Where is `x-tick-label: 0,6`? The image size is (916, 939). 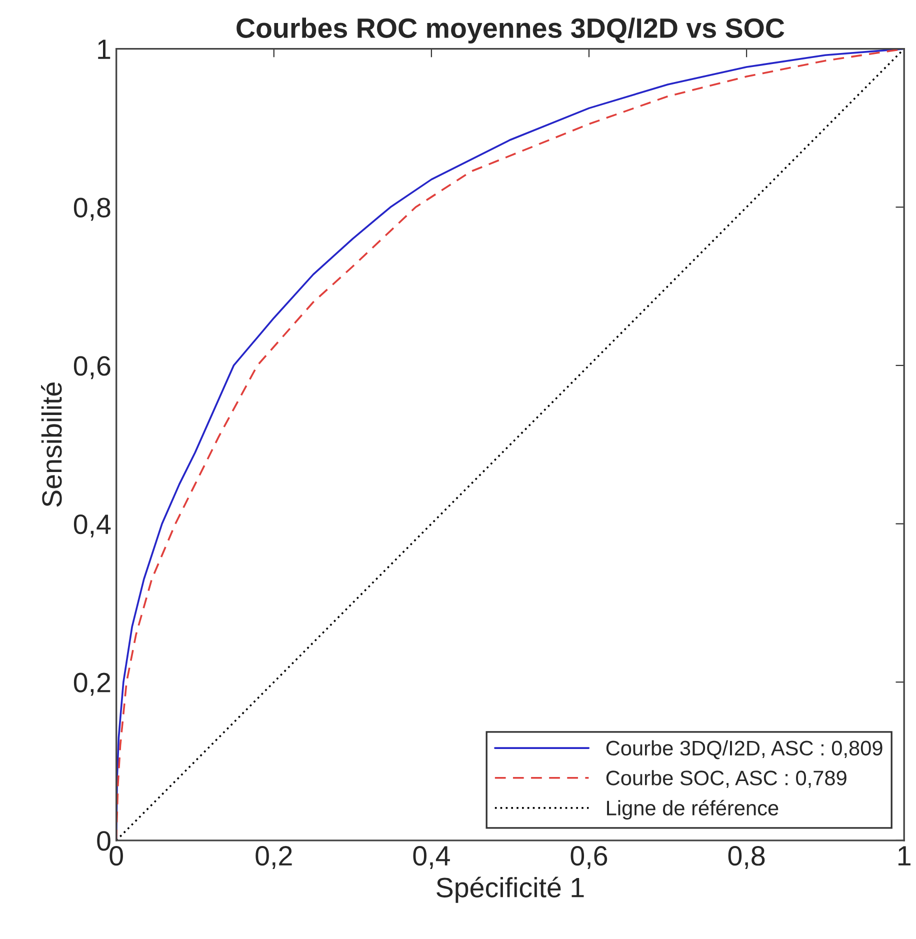 x-tick-label: 0,6 is located at coordinates (589, 857).